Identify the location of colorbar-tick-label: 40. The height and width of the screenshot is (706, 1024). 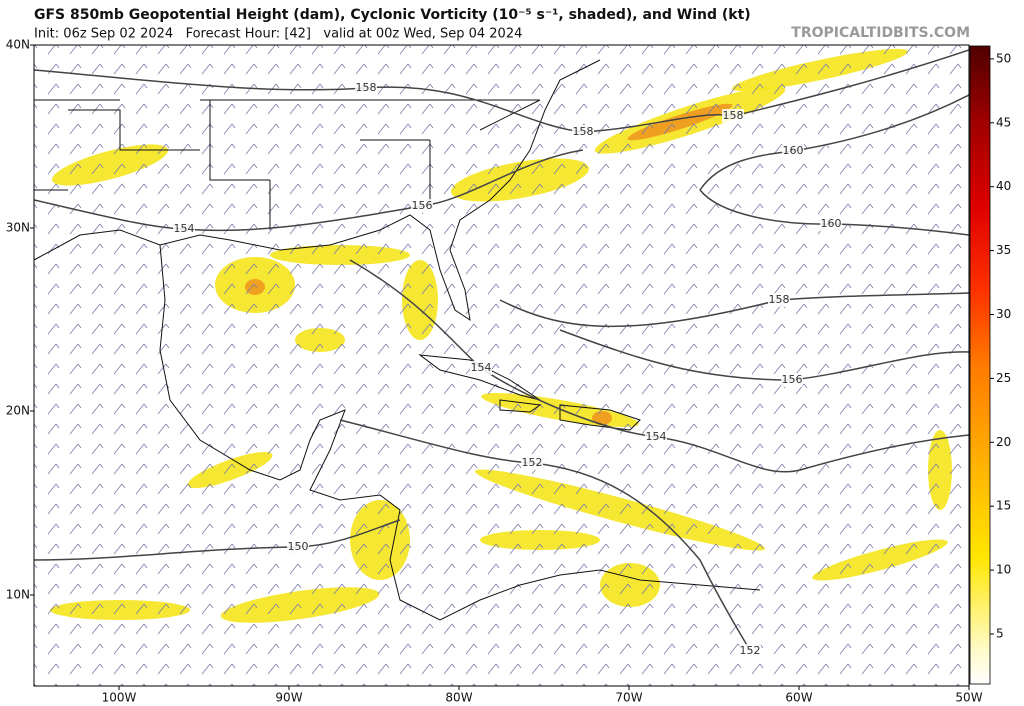
(1003, 186).